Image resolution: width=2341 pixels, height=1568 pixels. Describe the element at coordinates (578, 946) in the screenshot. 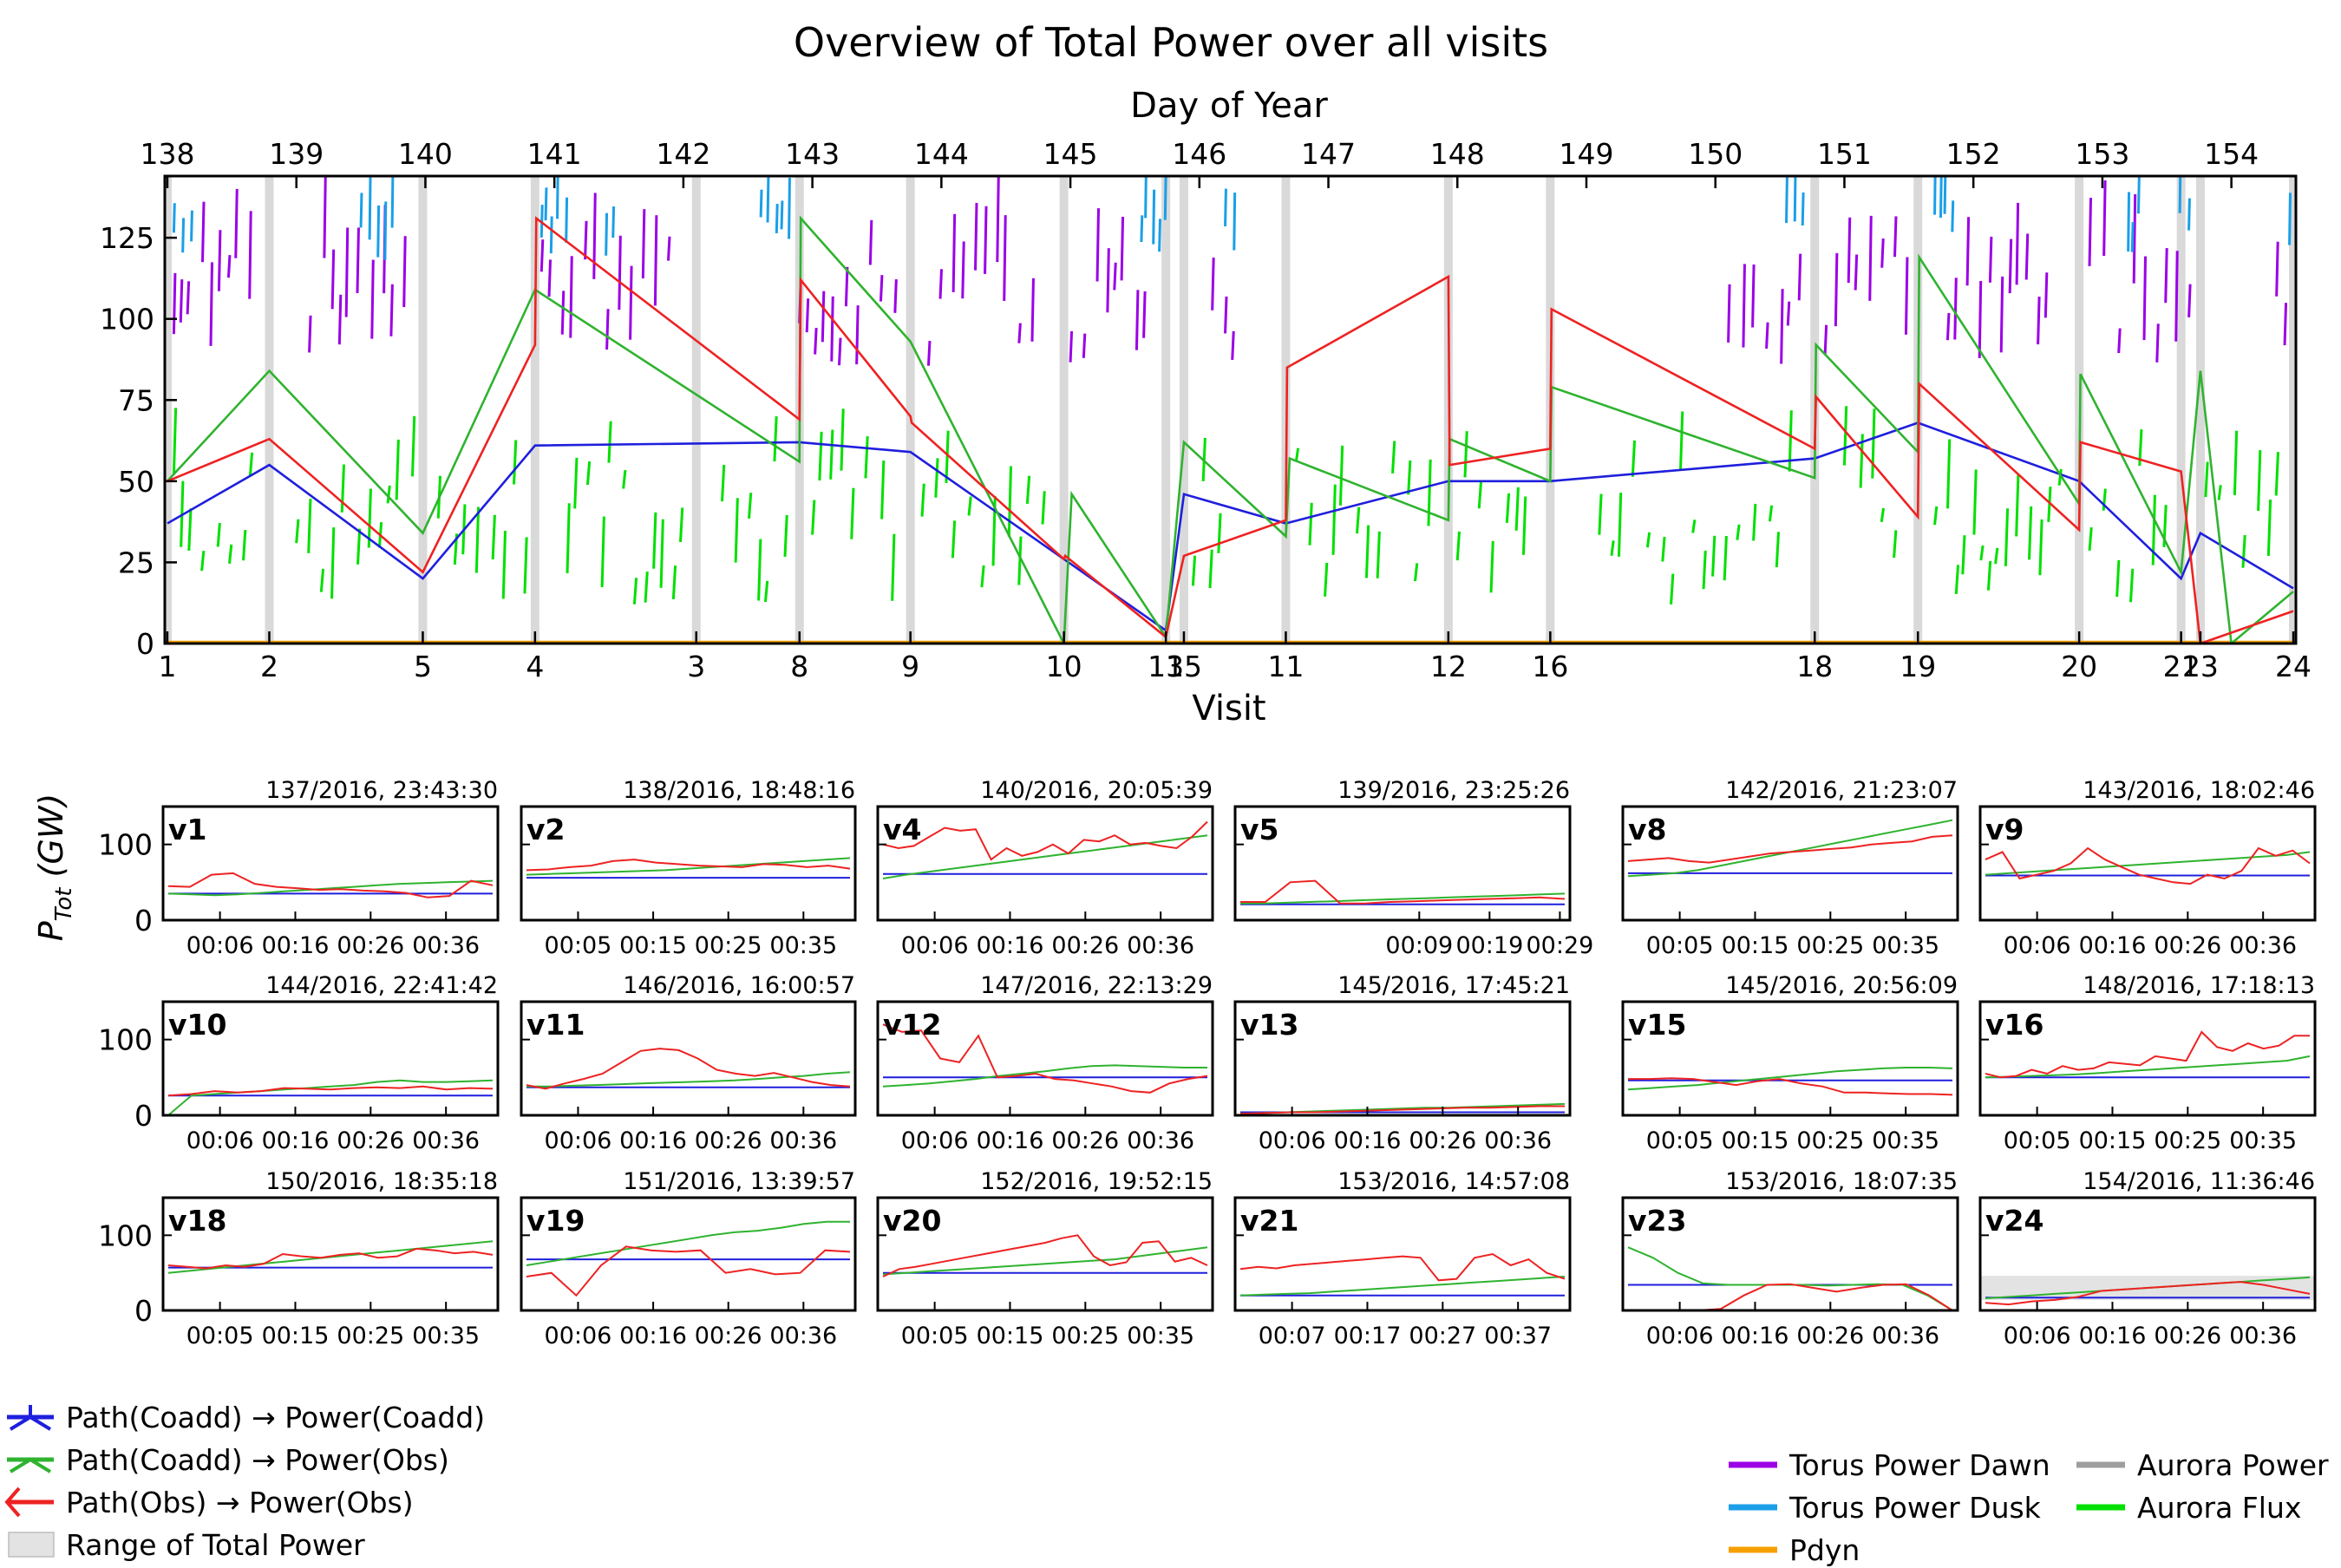

I see `subplot-x-tick-label: 00:05` at that location.